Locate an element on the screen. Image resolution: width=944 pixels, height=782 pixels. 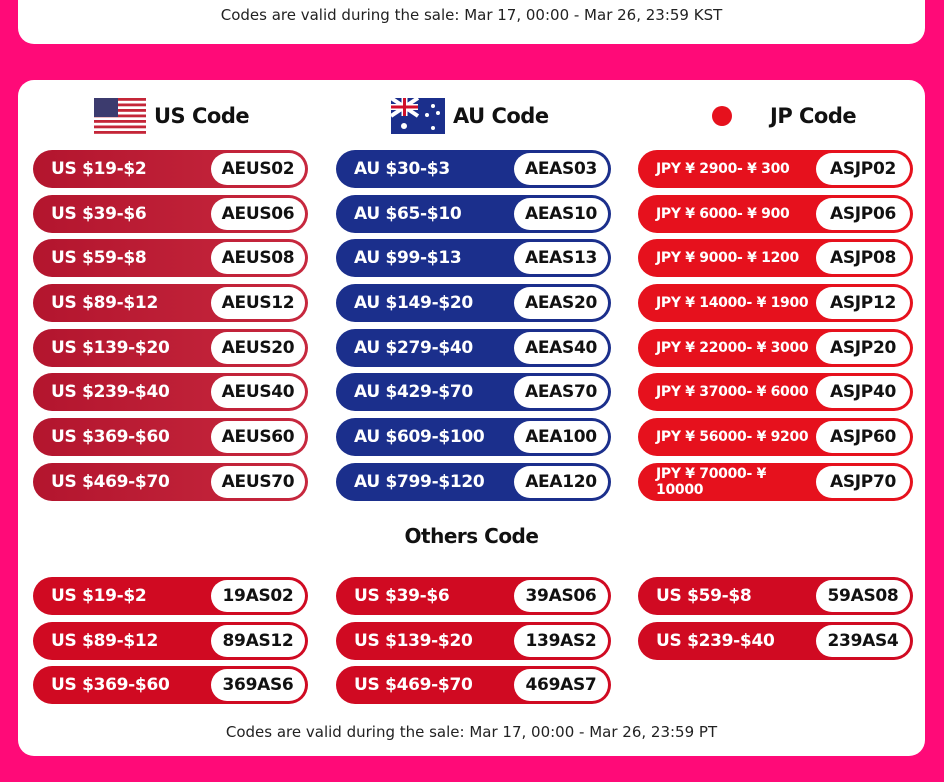
au-flag-icon is located at coordinates (418, 116).